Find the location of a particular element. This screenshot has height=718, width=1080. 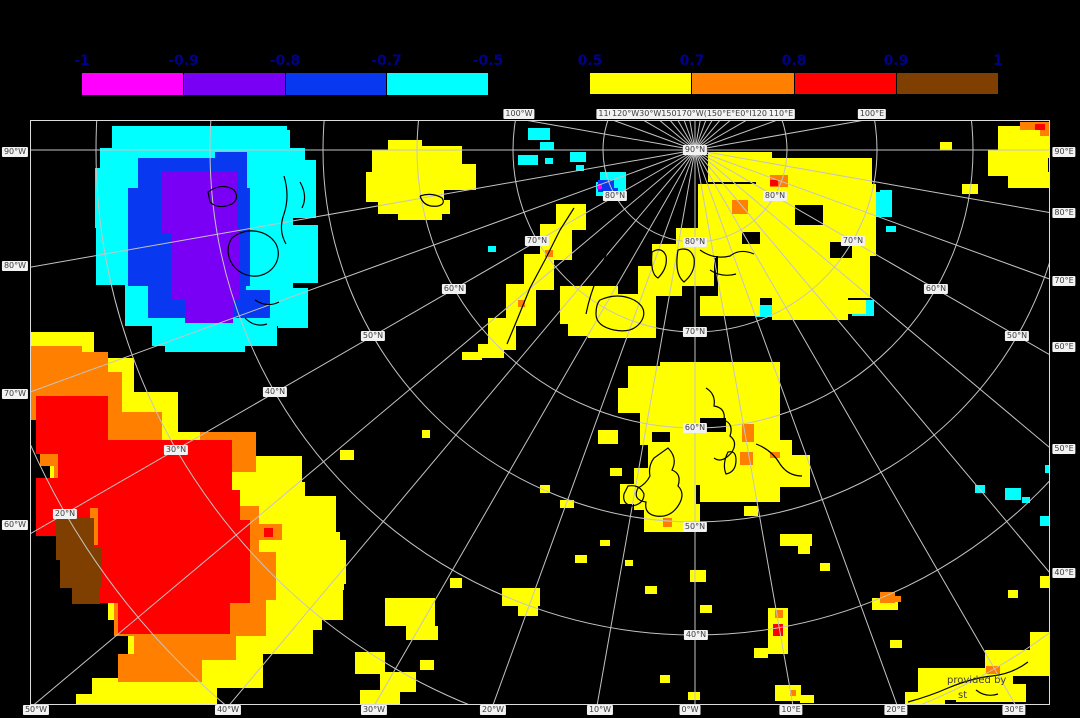

colorbar-tick-label: 0.7 is located at coordinates (692, 61).